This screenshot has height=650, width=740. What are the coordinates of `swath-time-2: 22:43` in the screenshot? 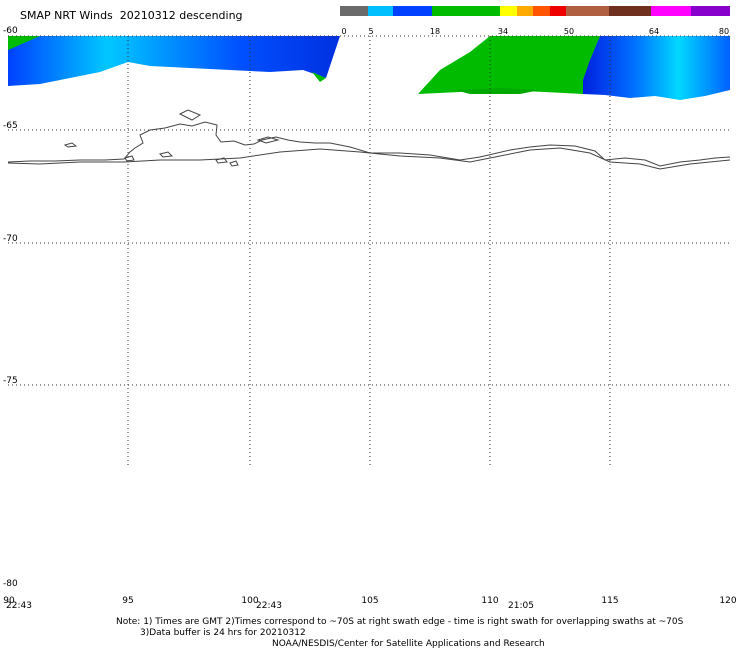 It's located at (269, 606).